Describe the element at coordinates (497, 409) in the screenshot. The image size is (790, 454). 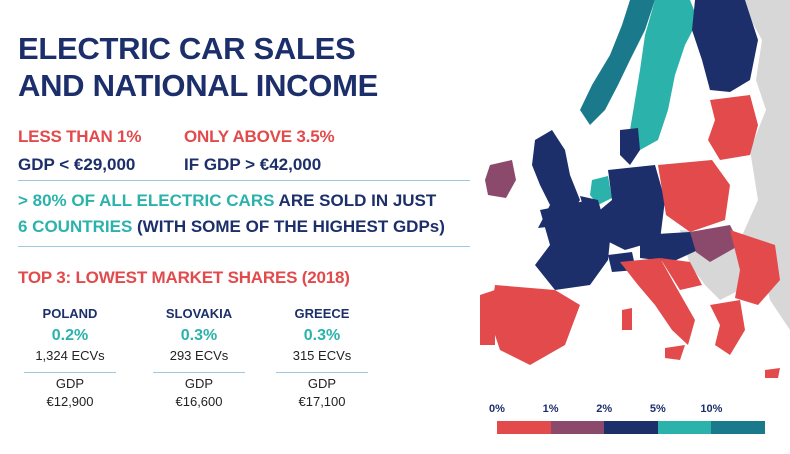
I see `legend-tick: 0%` at that location.